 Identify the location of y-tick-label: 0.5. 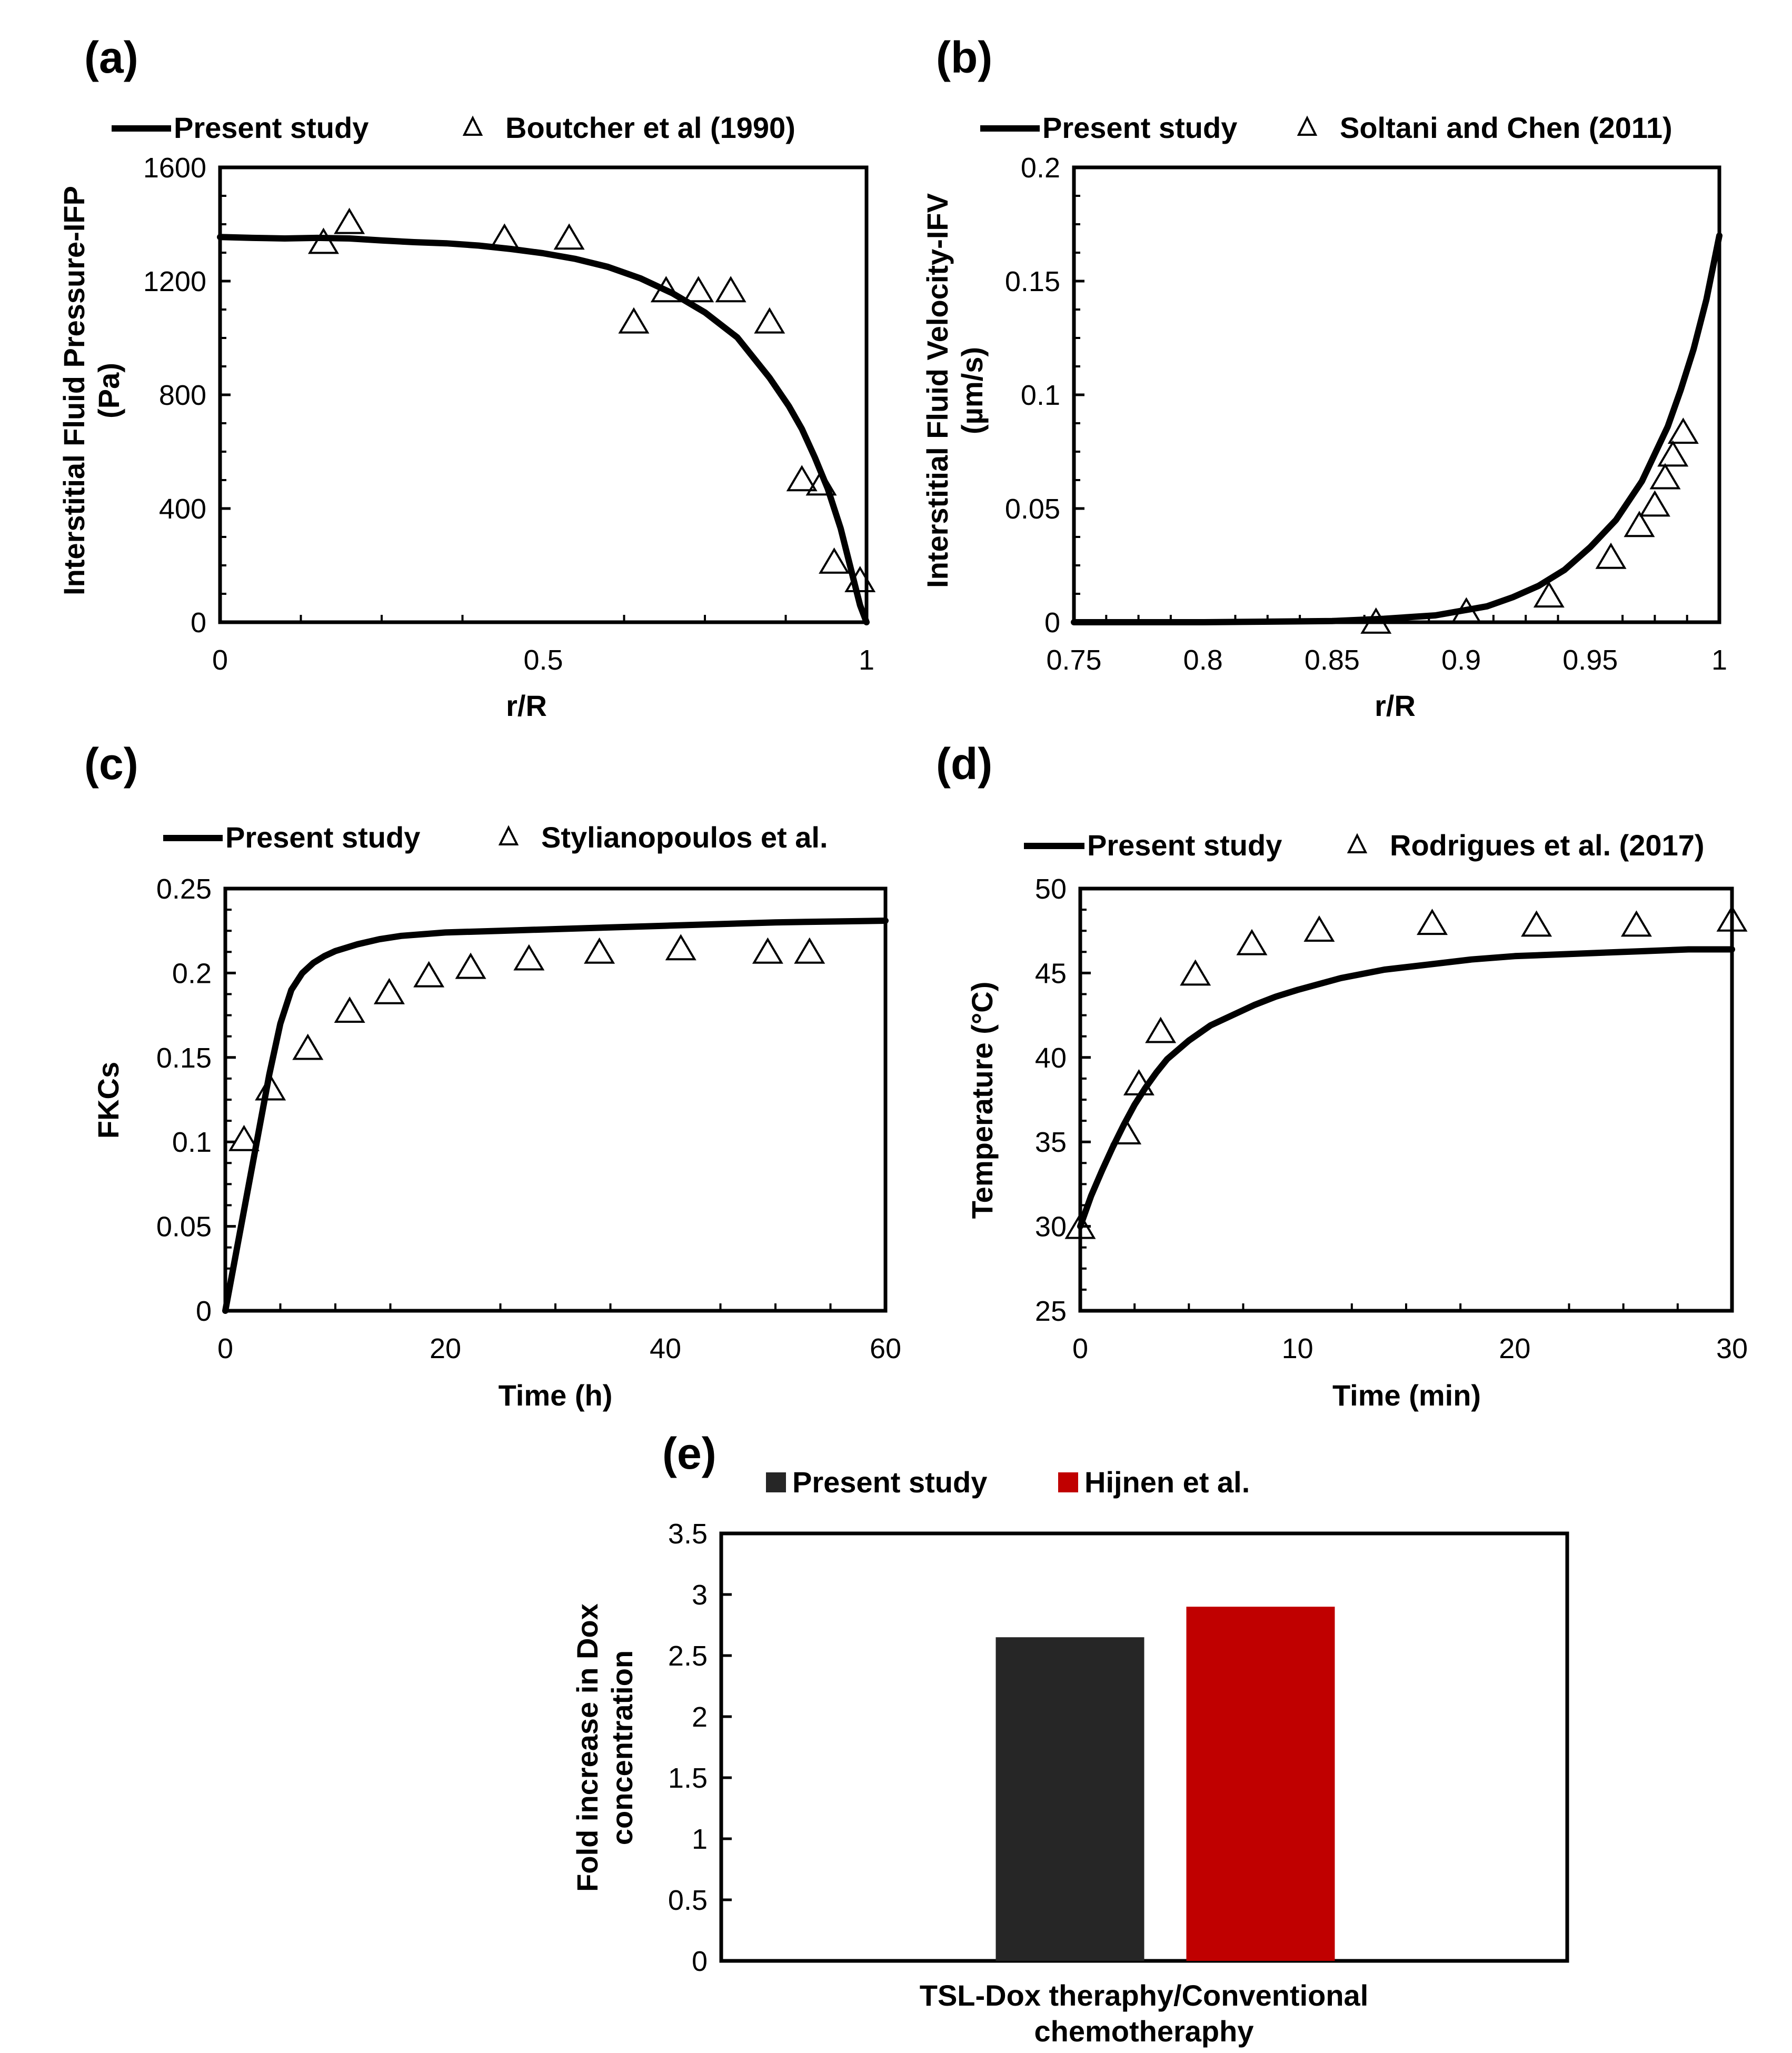
(688, 1900).